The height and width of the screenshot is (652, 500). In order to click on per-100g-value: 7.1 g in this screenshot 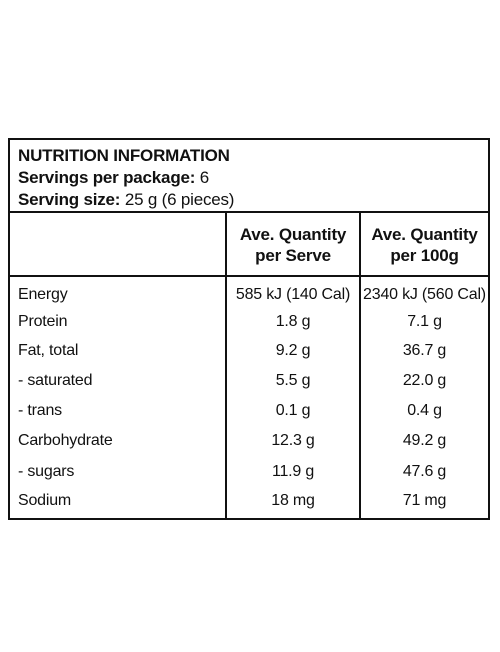, I will do `click(424, 321)`.